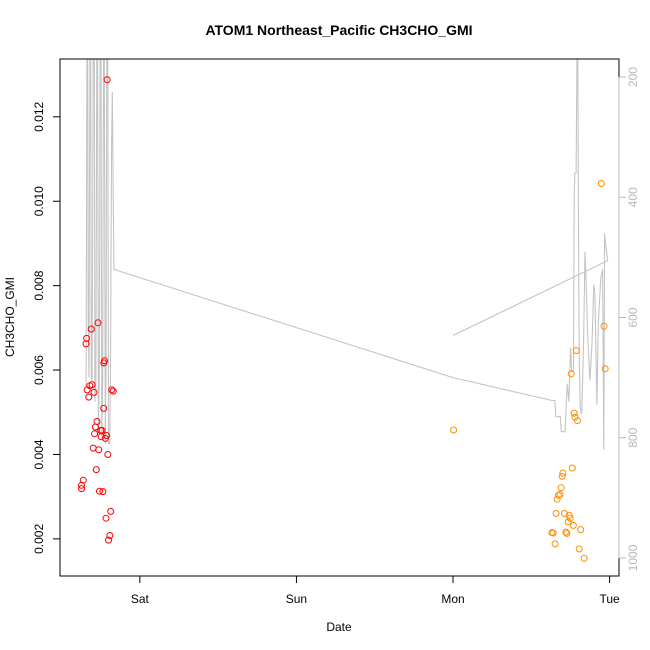  I want to click on y2-tick-label: 400, so click(633, 197).